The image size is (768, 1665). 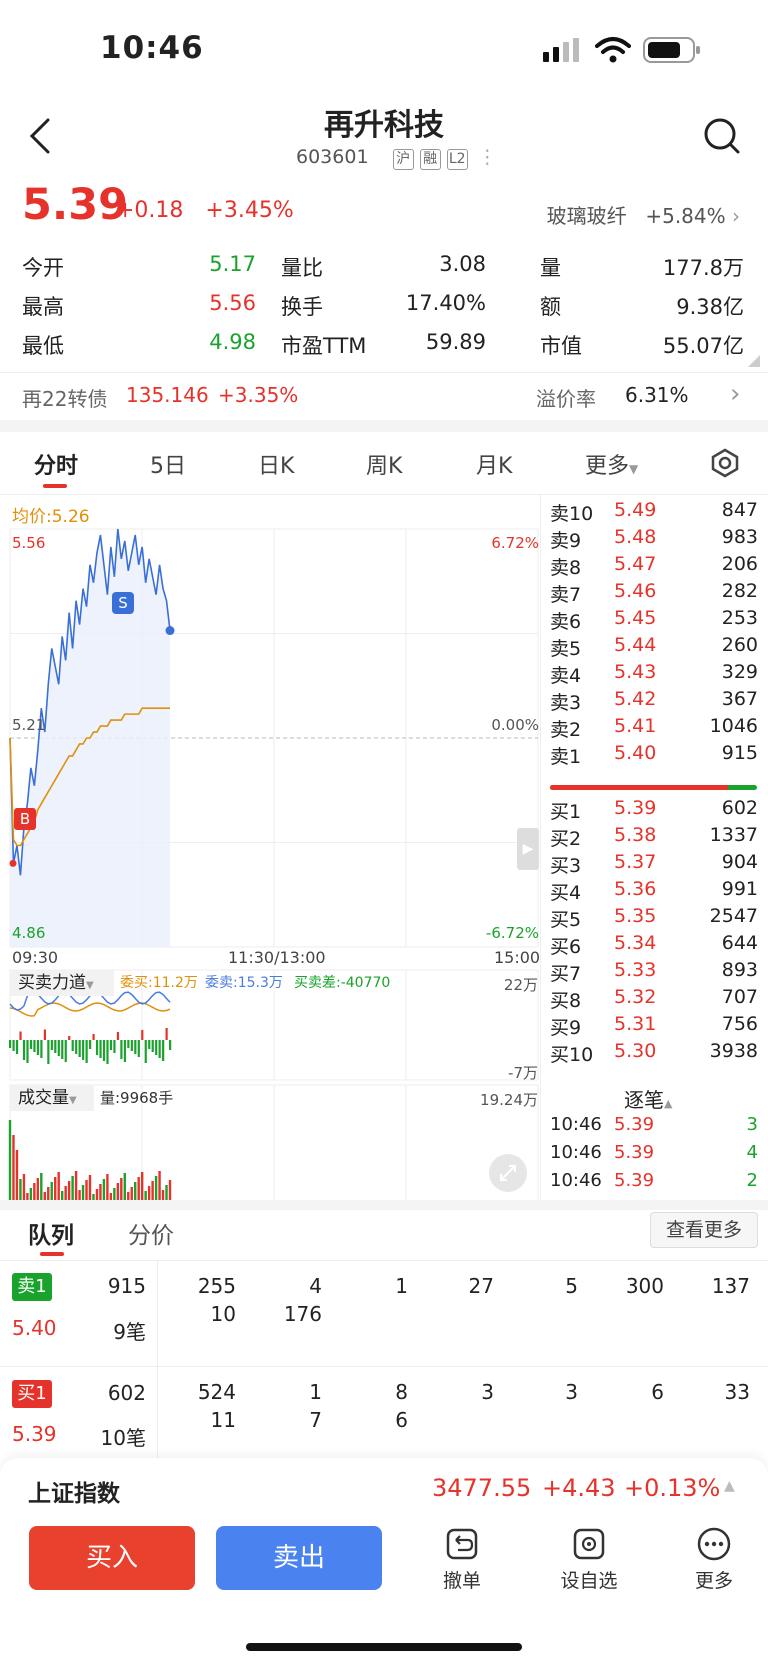 I want to click on buy-level-label: 买4, so click(x=566, y=893).